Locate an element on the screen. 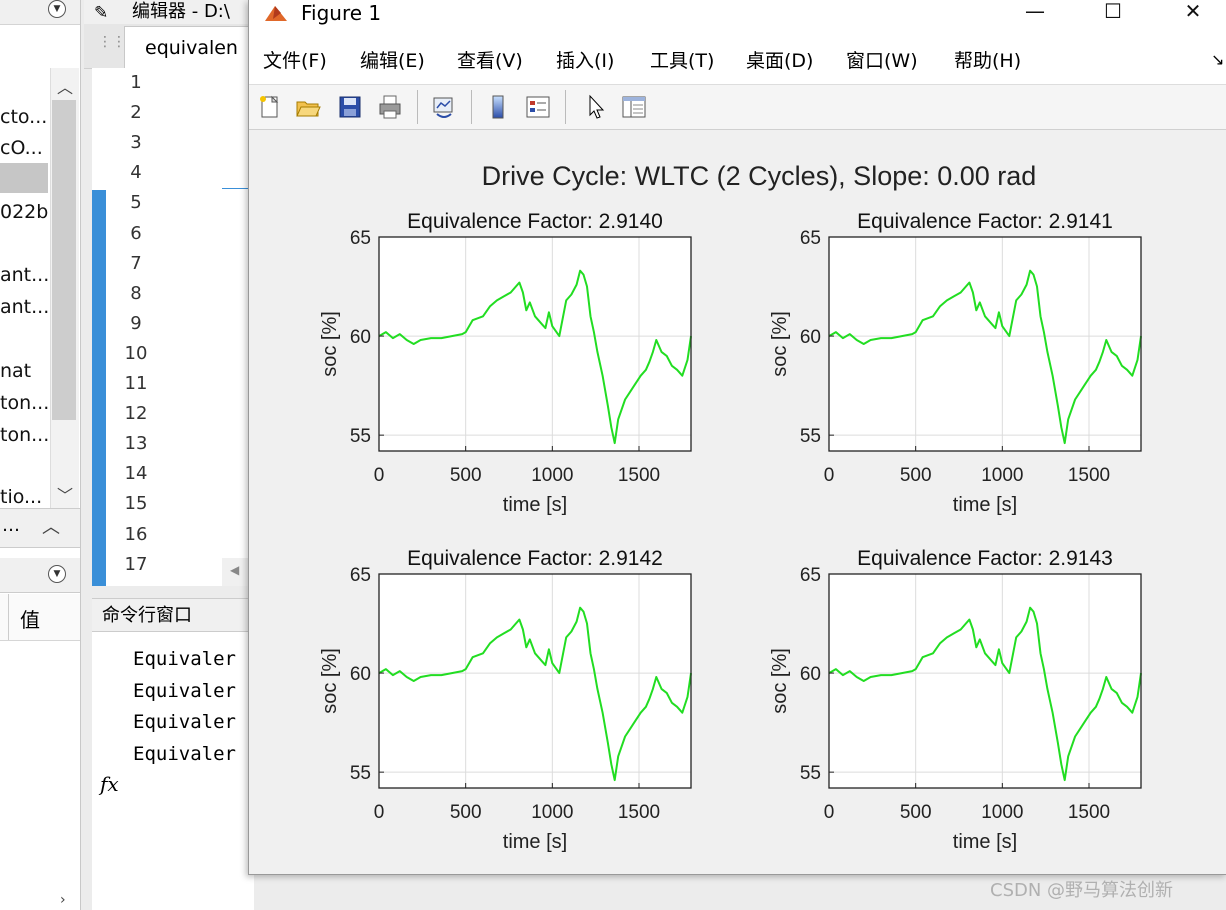 The image size is (1226, 910). file-list-item: nat is located at coordinates (16, 371).